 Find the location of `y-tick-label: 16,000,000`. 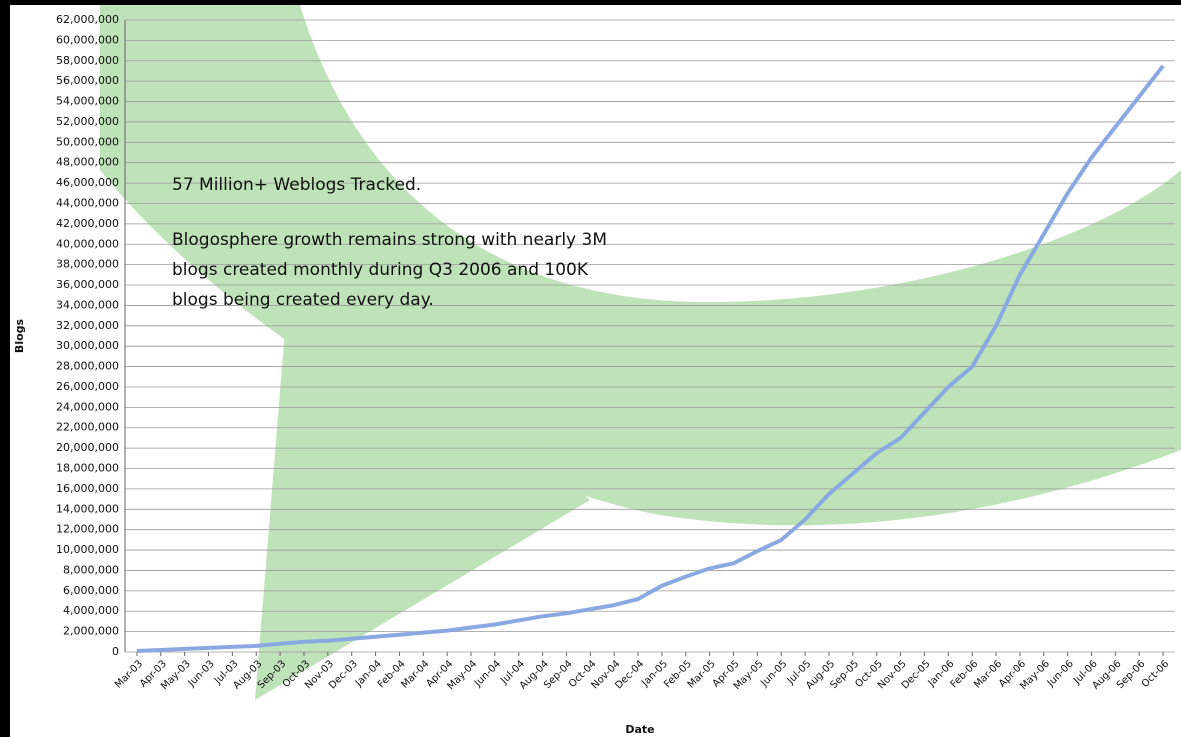

y-tick-label: 16,000,000 is located at coordinates (87, 488).